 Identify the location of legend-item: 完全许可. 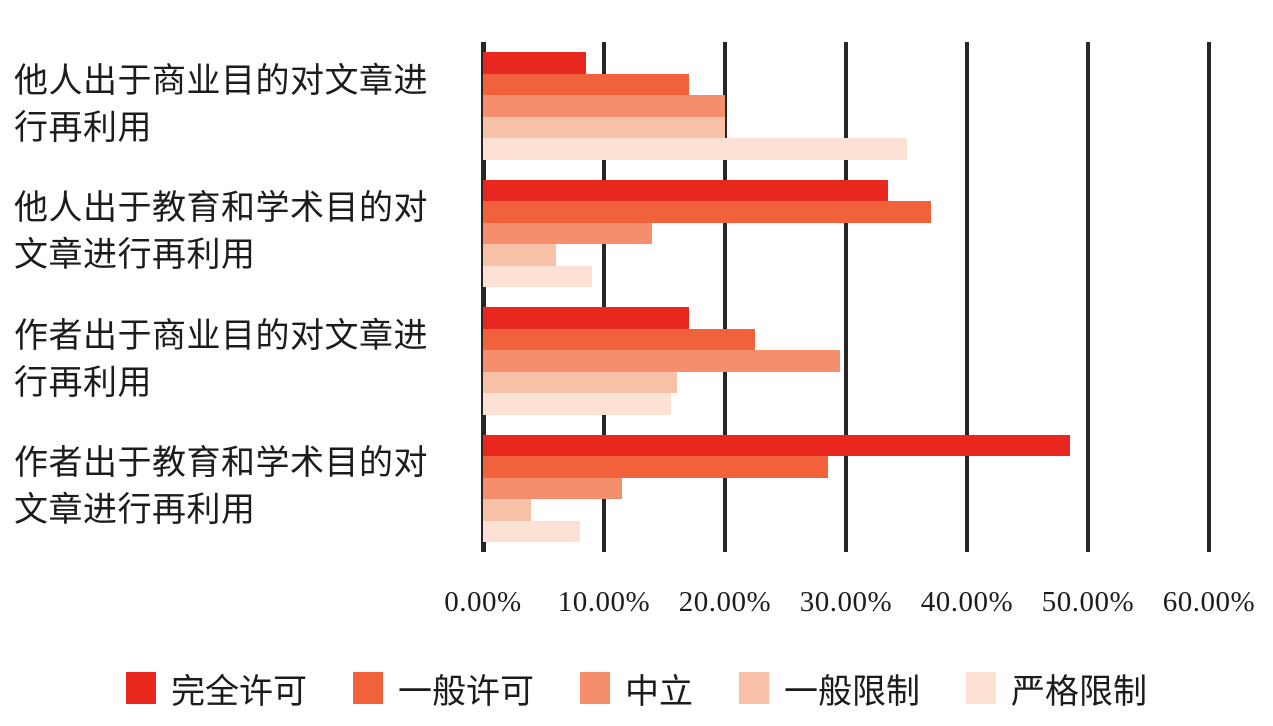
(216, 688).